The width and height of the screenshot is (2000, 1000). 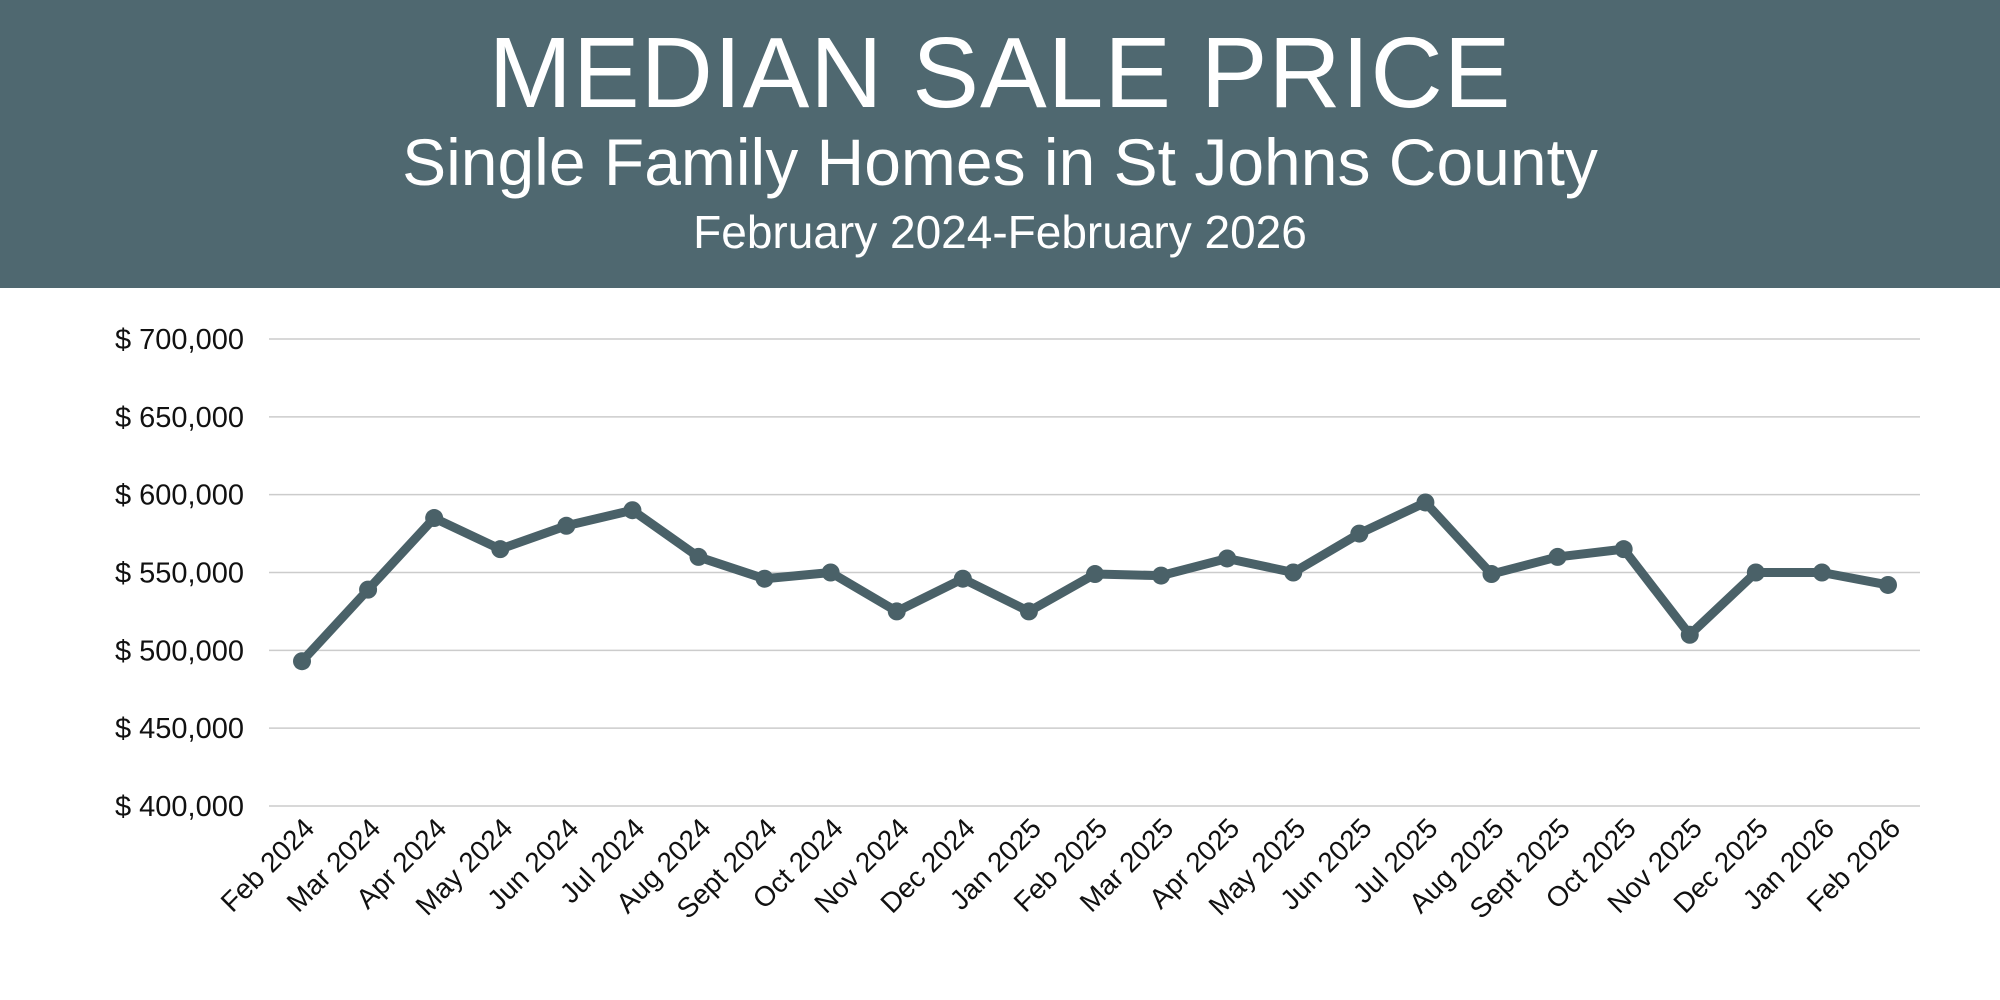 I want to click on y-tick-label: $ 650,000, so click(x=179, y=418).